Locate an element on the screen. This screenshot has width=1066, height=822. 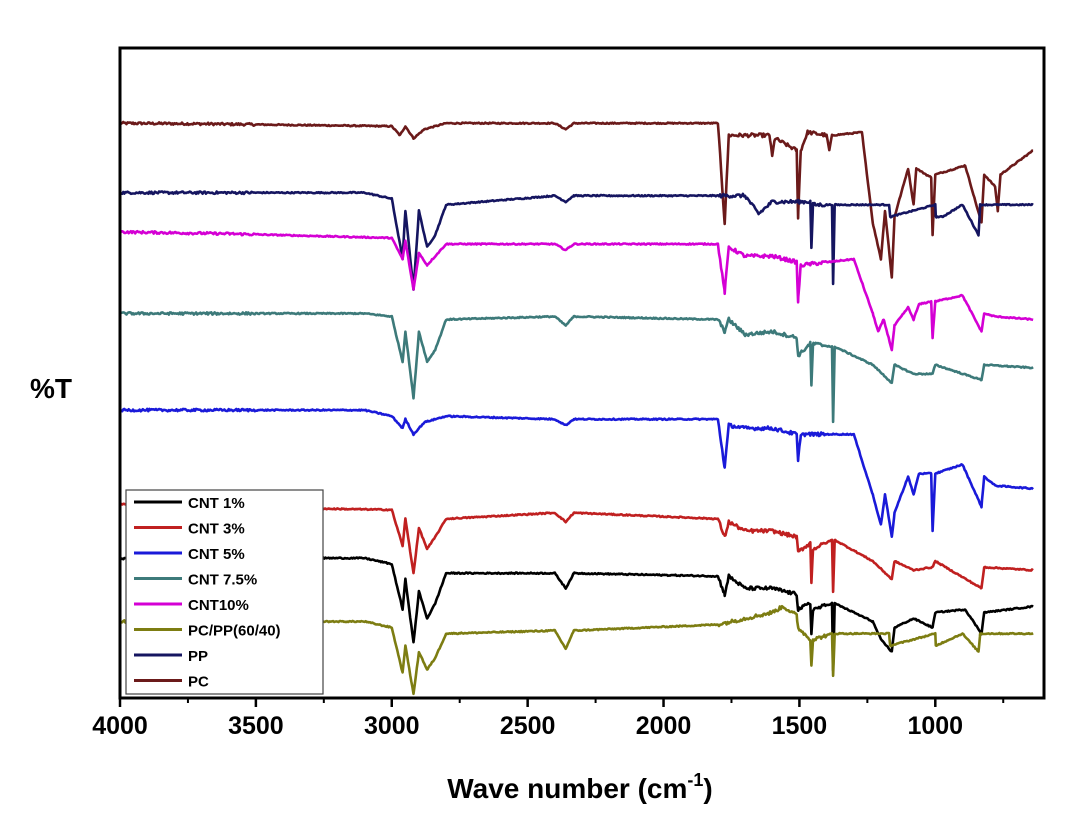
legend-label-0: CNT 1% is located at coordinates (216, 503).